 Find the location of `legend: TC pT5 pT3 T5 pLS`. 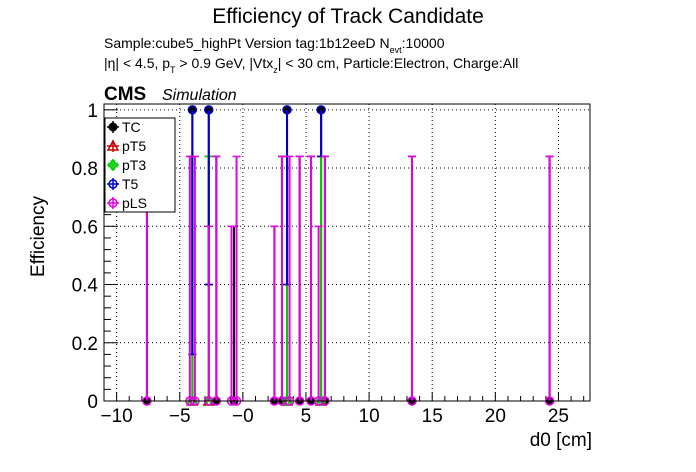

legend: TC pT5 pT3 T5 pLS is located at coordinates (140, 165).